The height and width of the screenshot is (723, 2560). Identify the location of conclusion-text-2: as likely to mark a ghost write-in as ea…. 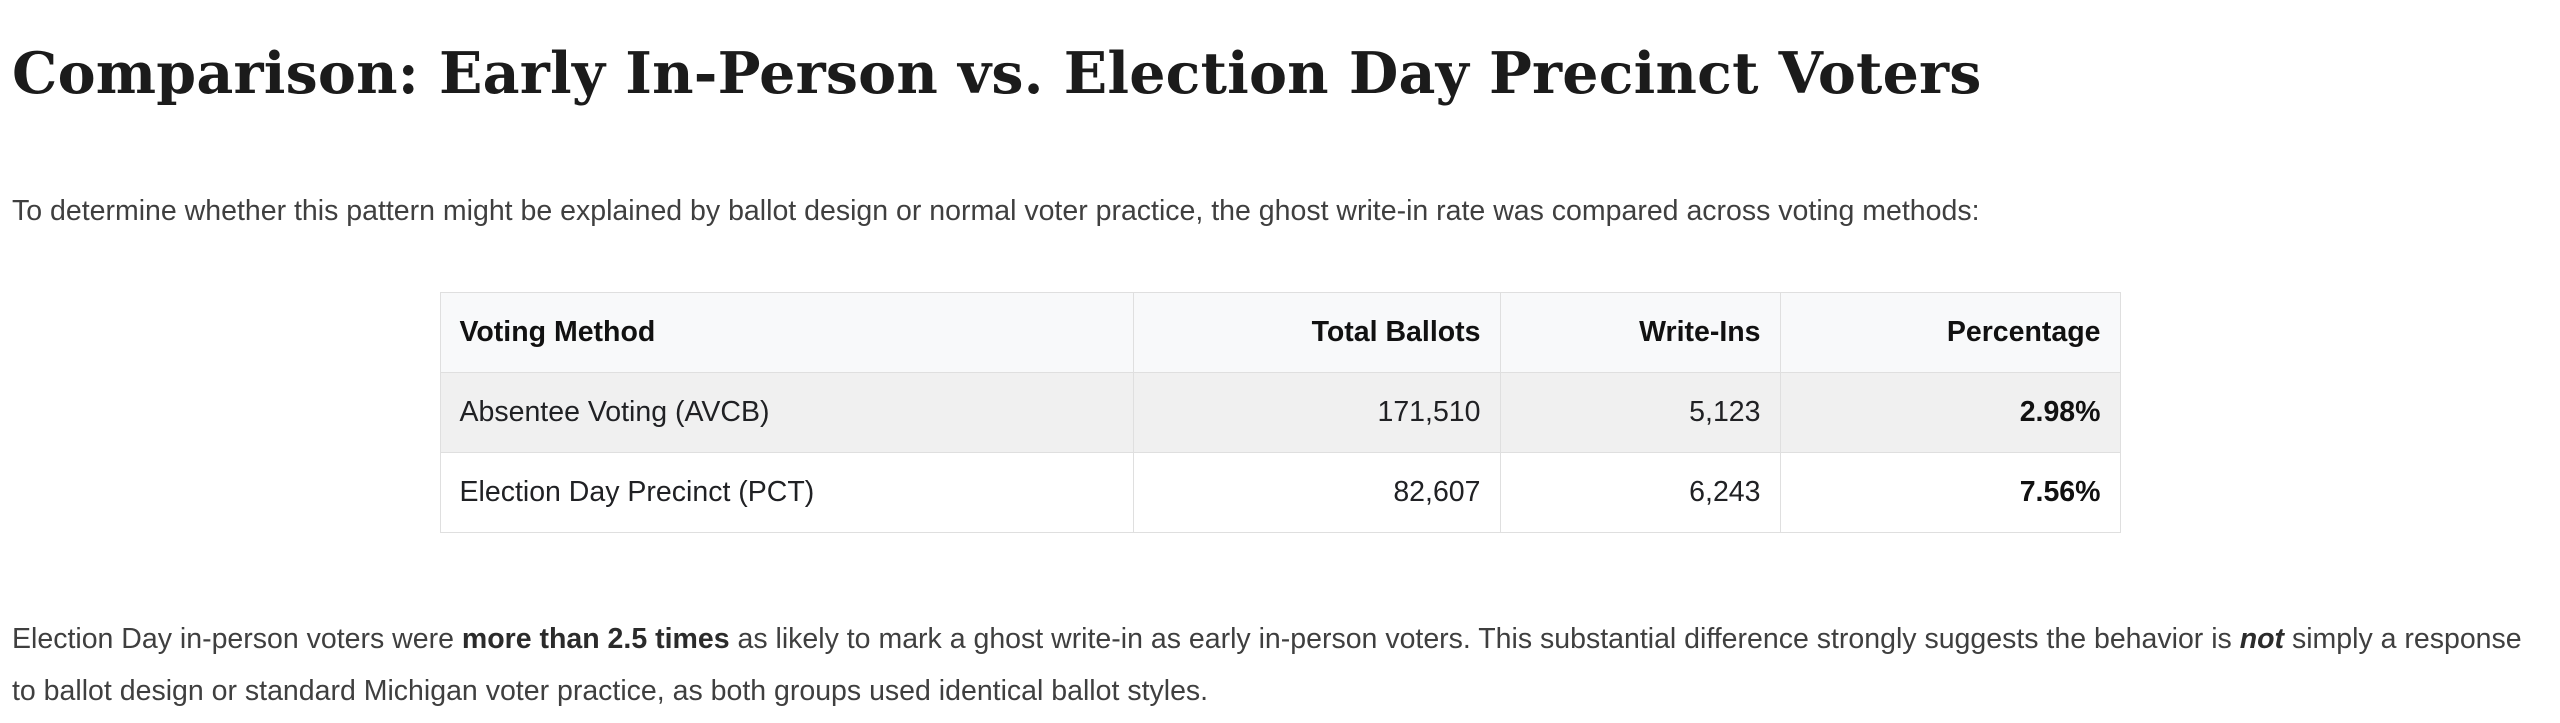
(1484, 639).